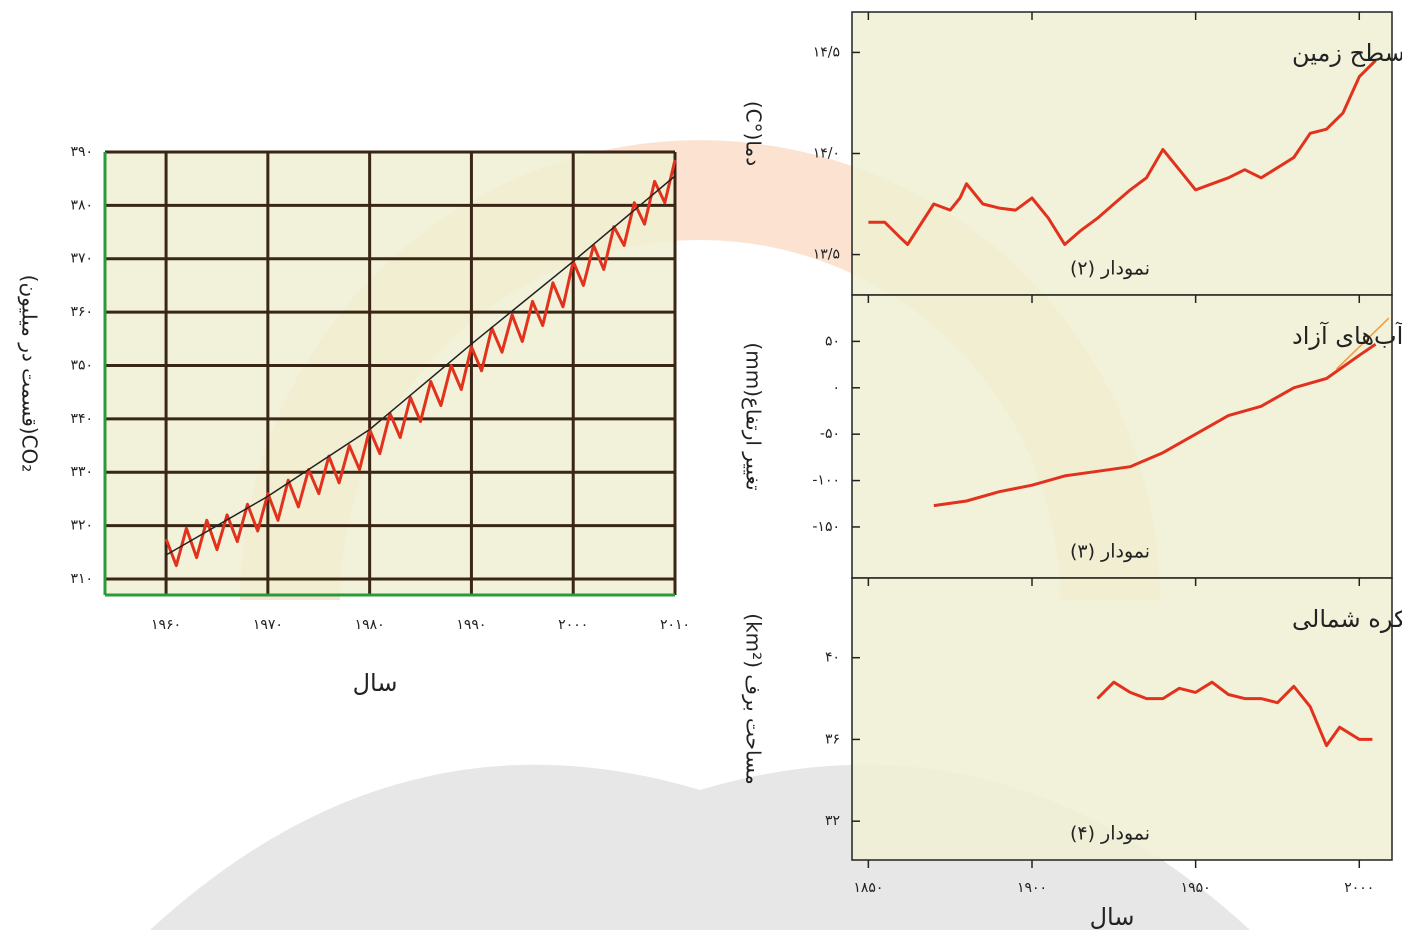 The height and width of the screenshot is (938, 1402). Describe the element at coordinates (81, 419) in the screenshot. I see `y-tick-label: ۳۴۰` at that location.